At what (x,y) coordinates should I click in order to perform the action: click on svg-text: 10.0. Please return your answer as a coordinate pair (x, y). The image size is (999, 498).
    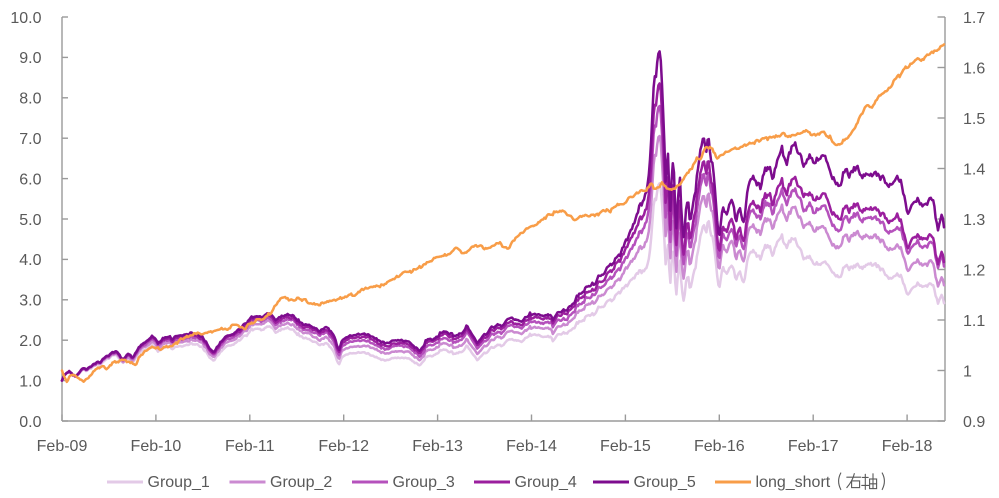
    Looking at the image, I should click on (25, 18).